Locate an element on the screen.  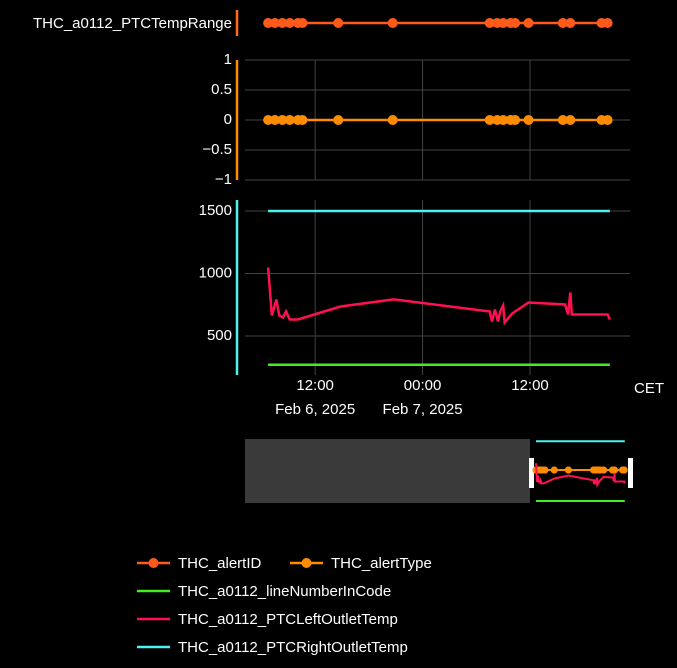
y-tick-label: 500 is located at coordinates (219, 335).